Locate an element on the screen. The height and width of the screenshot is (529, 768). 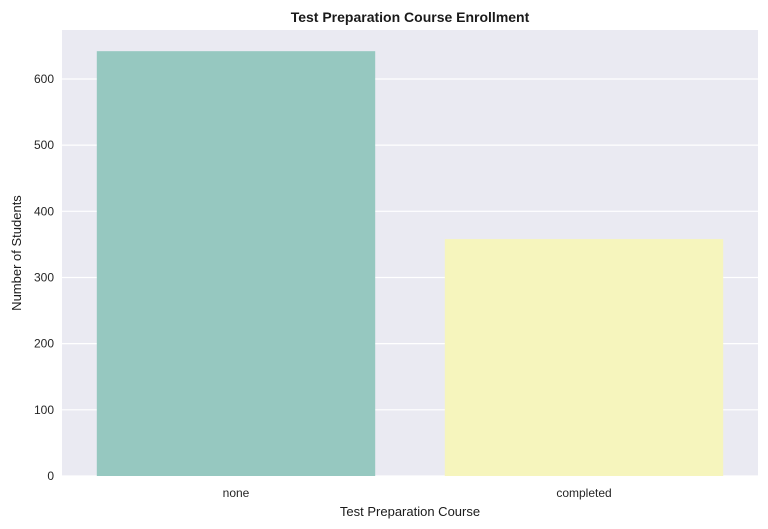
x-tick-label-none: none is located at coordinates (236, 493).